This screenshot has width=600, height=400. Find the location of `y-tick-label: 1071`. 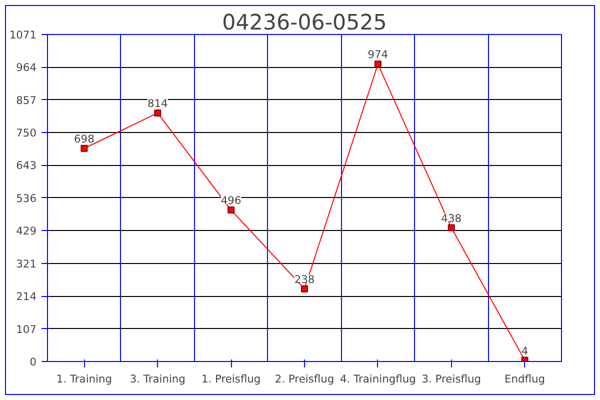

y-tick-label: 1071 is located at coordinates (23, 35).